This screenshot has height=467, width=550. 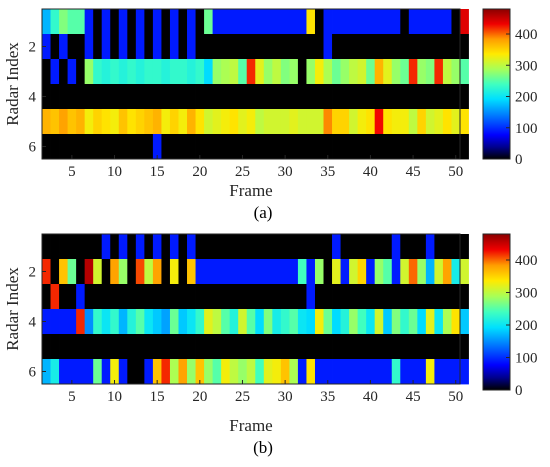 What do you see at coordinates (33, 48) in the screenshot?
I see `y-tick-label: 2` at bounding box center [33, 48].